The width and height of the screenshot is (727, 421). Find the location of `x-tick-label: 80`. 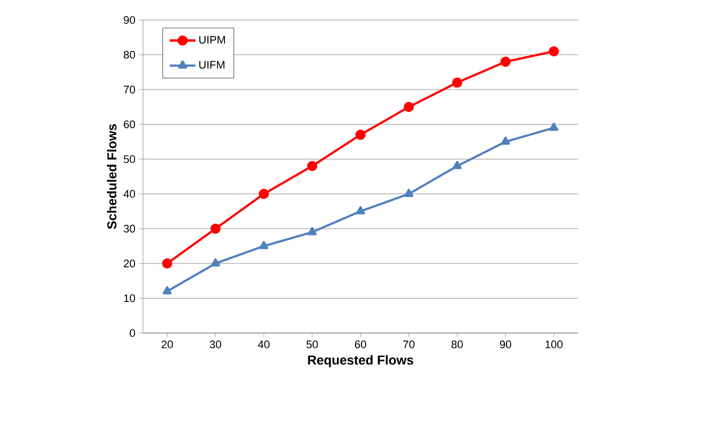

x-tick-label: 80 is located at coordinates (457, 344).